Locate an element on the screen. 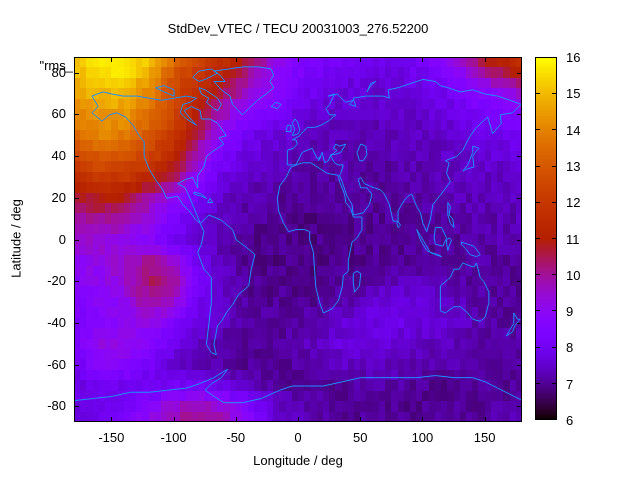  x-tick-label: -150 is located at coordinates (111, 437).